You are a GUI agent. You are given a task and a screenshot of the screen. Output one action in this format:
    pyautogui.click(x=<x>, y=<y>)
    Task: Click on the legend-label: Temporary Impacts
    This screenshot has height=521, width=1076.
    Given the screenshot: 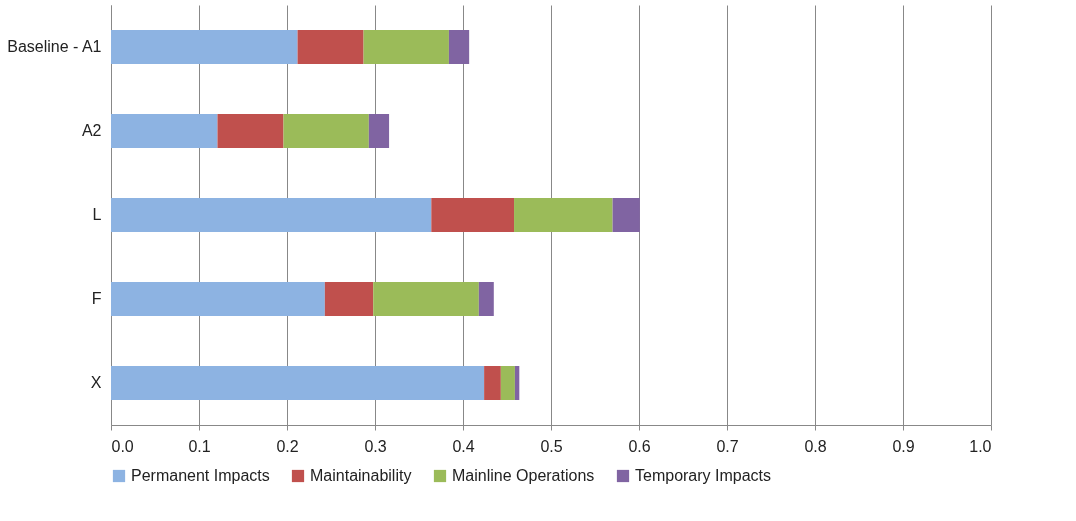 What is the action you would take?
    pyautogui.click(x=703, y=475)
    